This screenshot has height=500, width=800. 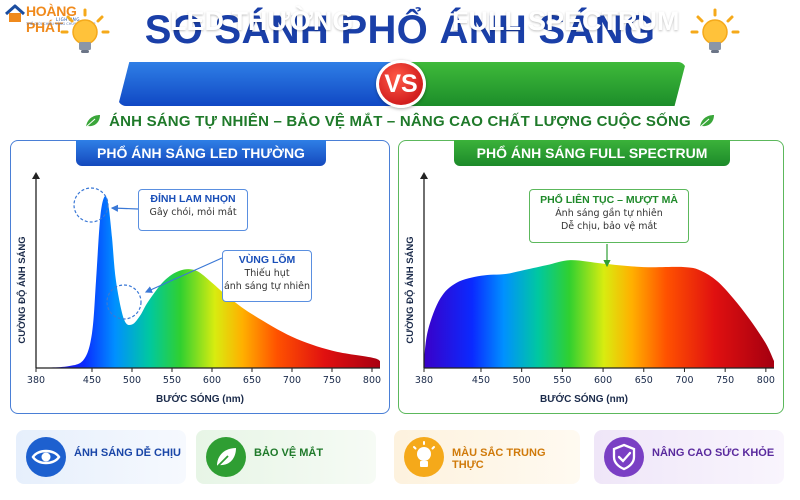 I want to click on feature-label: BẢO VỆ MẮT, so click(x=289, y=453).